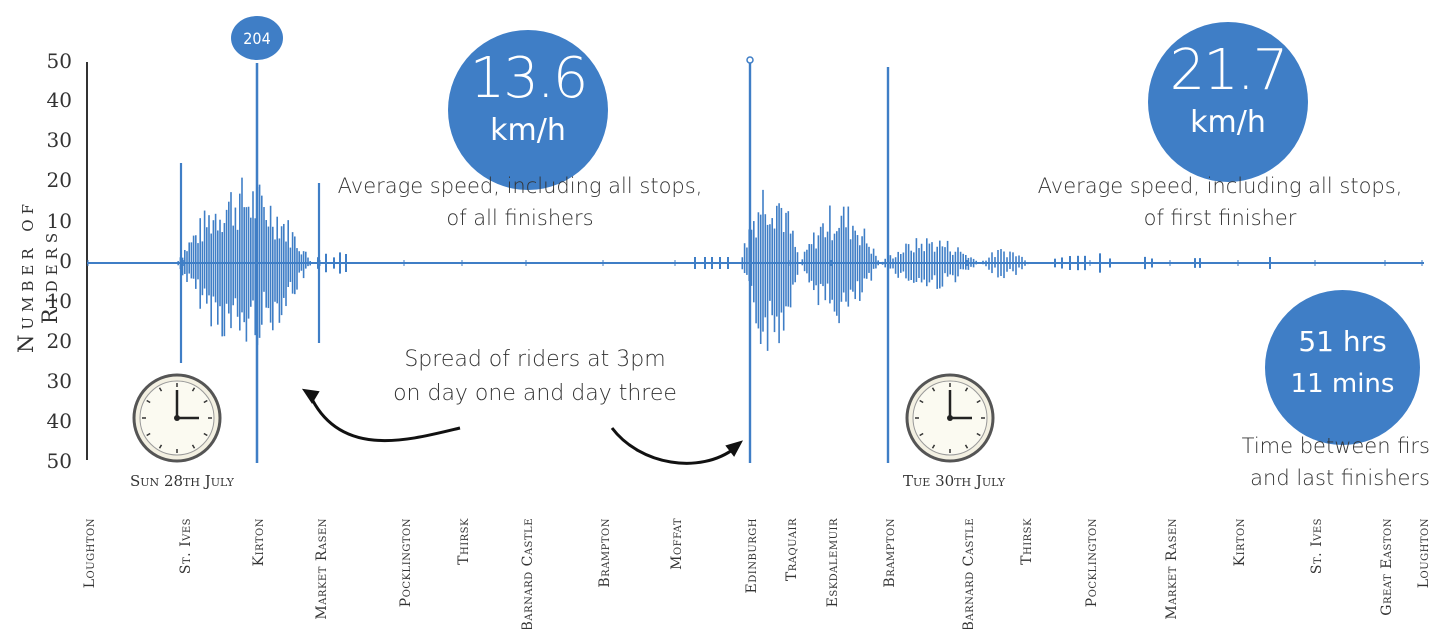 The height and width of the screenshot is (629, 1433). What do you see at coordinates (177, 418) in the screenshot?
I see `clock-day1-center` at bounding box center [177, 418].